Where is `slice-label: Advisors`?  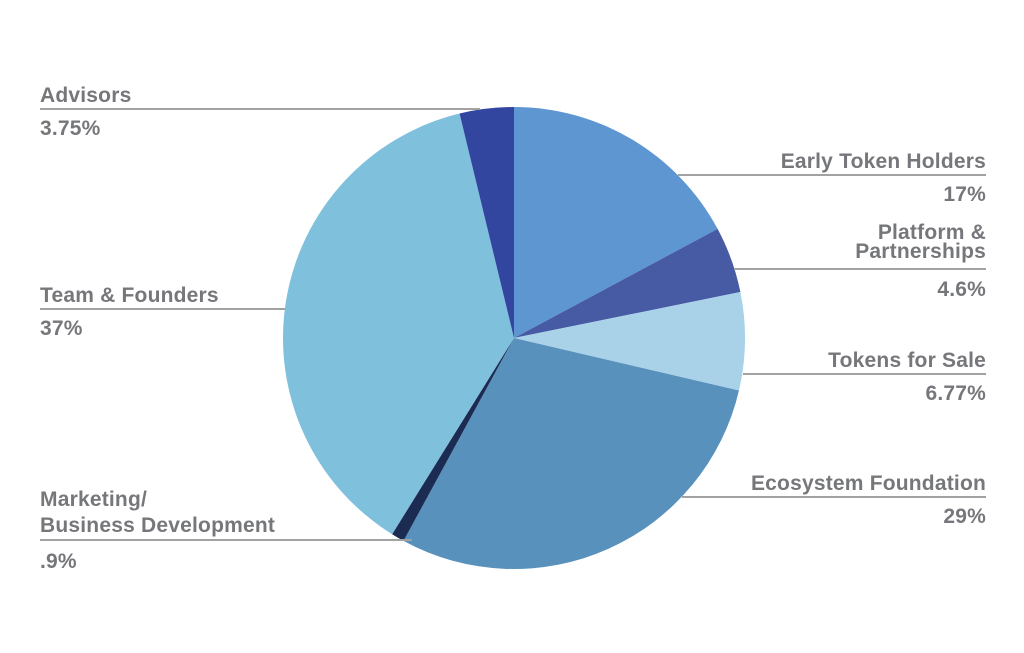
slice-label: Advisors is located at coordinates (260, 95).